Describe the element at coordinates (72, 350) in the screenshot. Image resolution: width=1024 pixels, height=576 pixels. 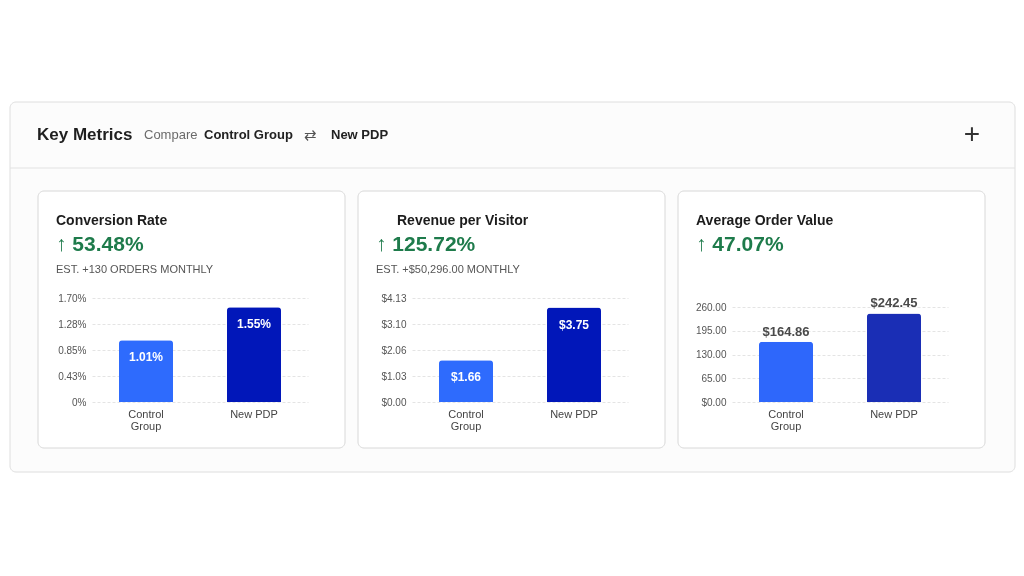
I see `y-tick-label: 0.85%` at that location.